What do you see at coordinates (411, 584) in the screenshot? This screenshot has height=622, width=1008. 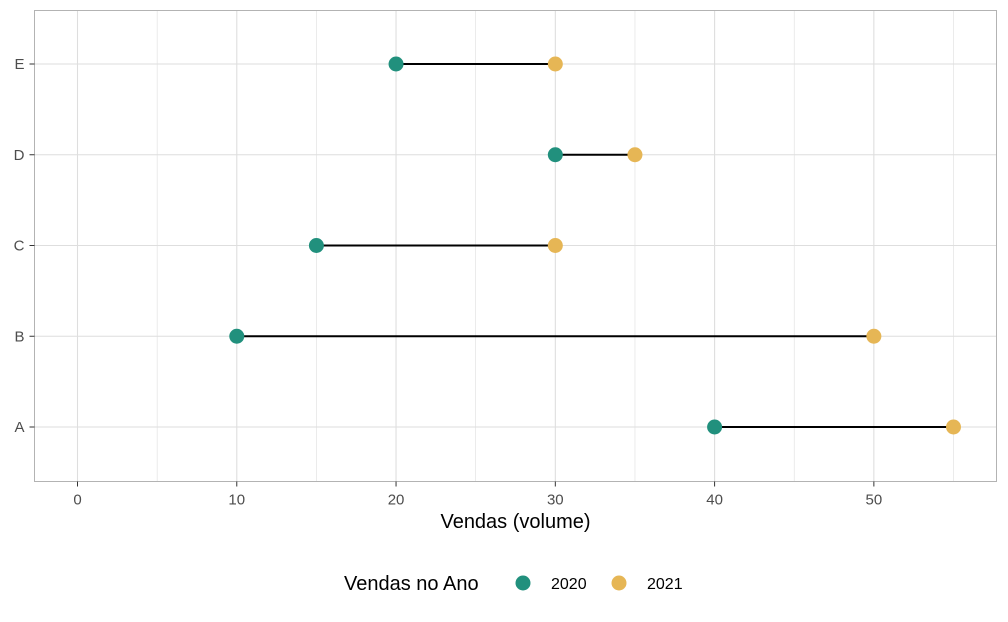 I see `legend-title: Vendas no Ano` at bounding box center [411, 584].